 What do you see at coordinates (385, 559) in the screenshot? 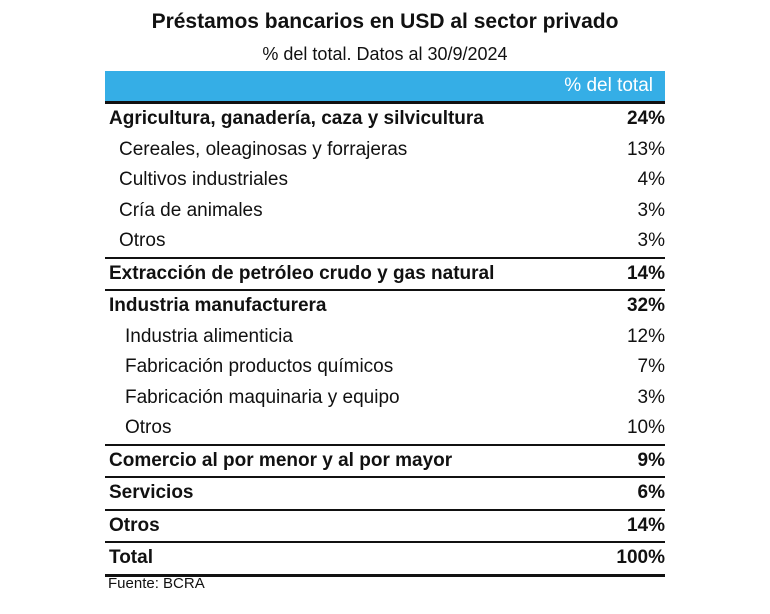
I see `table-row-total: Total 100%` at bounding box center [385, 559].